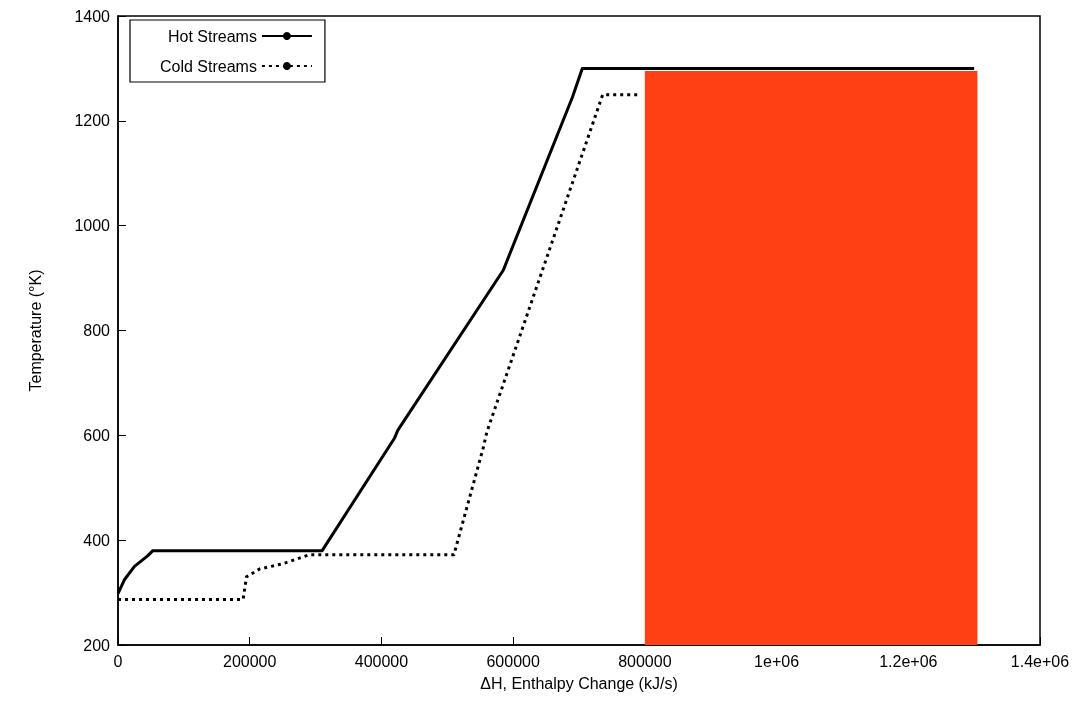 Image resolution: width=1078 pixels, height=708 pixels. I want to click on x-tick-label: 0, so click(118, 661).